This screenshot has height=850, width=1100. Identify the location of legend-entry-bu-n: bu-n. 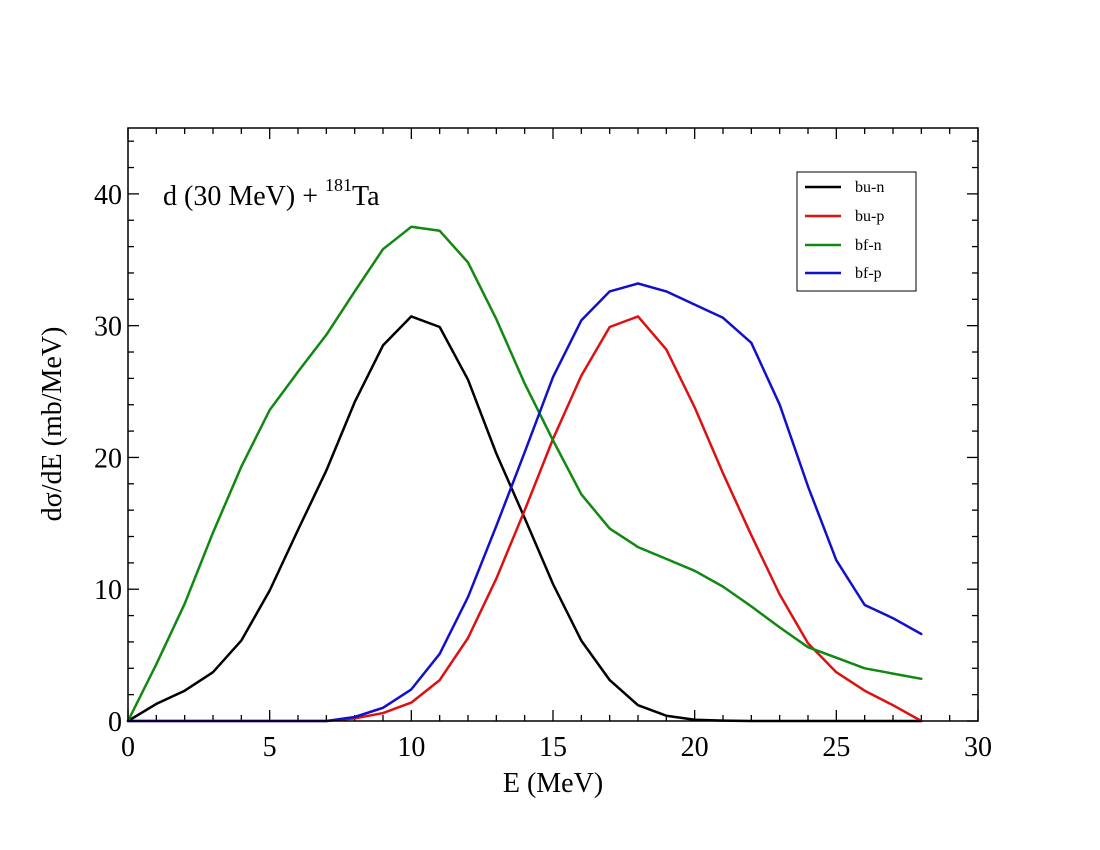
(844, 187).